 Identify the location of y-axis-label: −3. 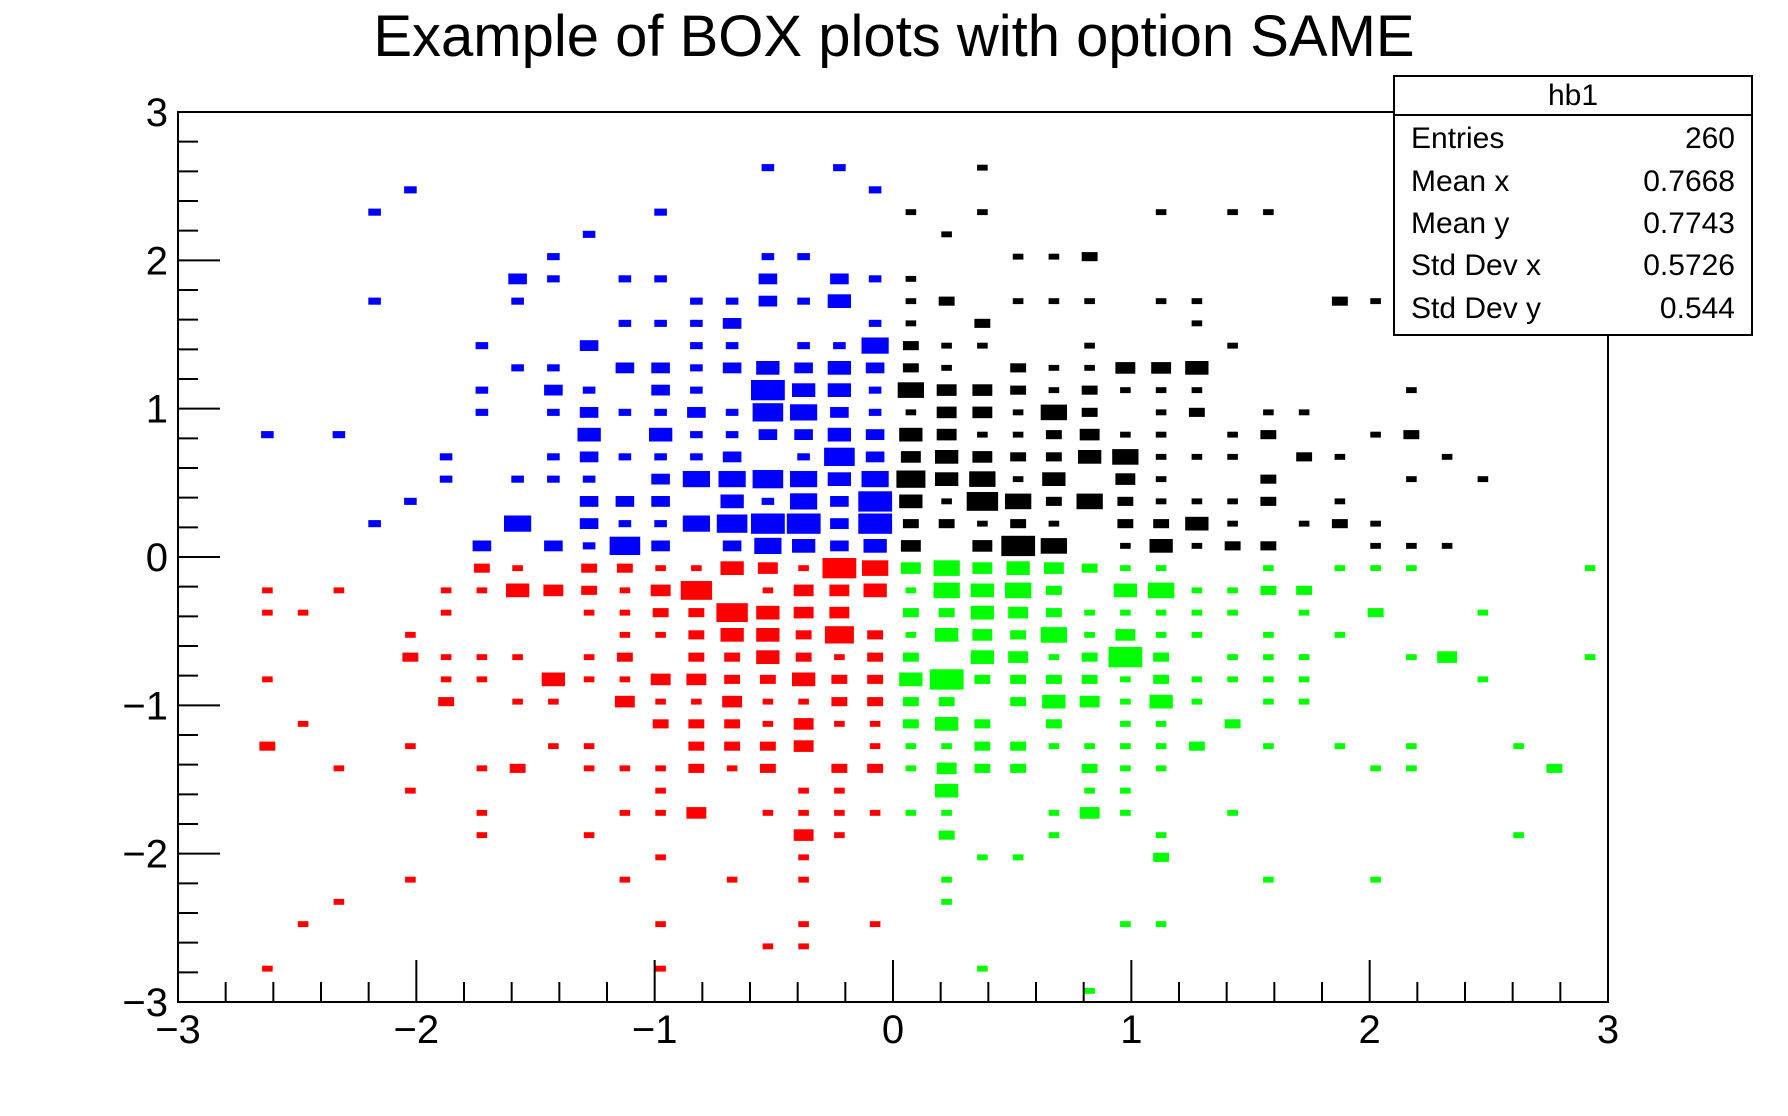
(145, 1003).